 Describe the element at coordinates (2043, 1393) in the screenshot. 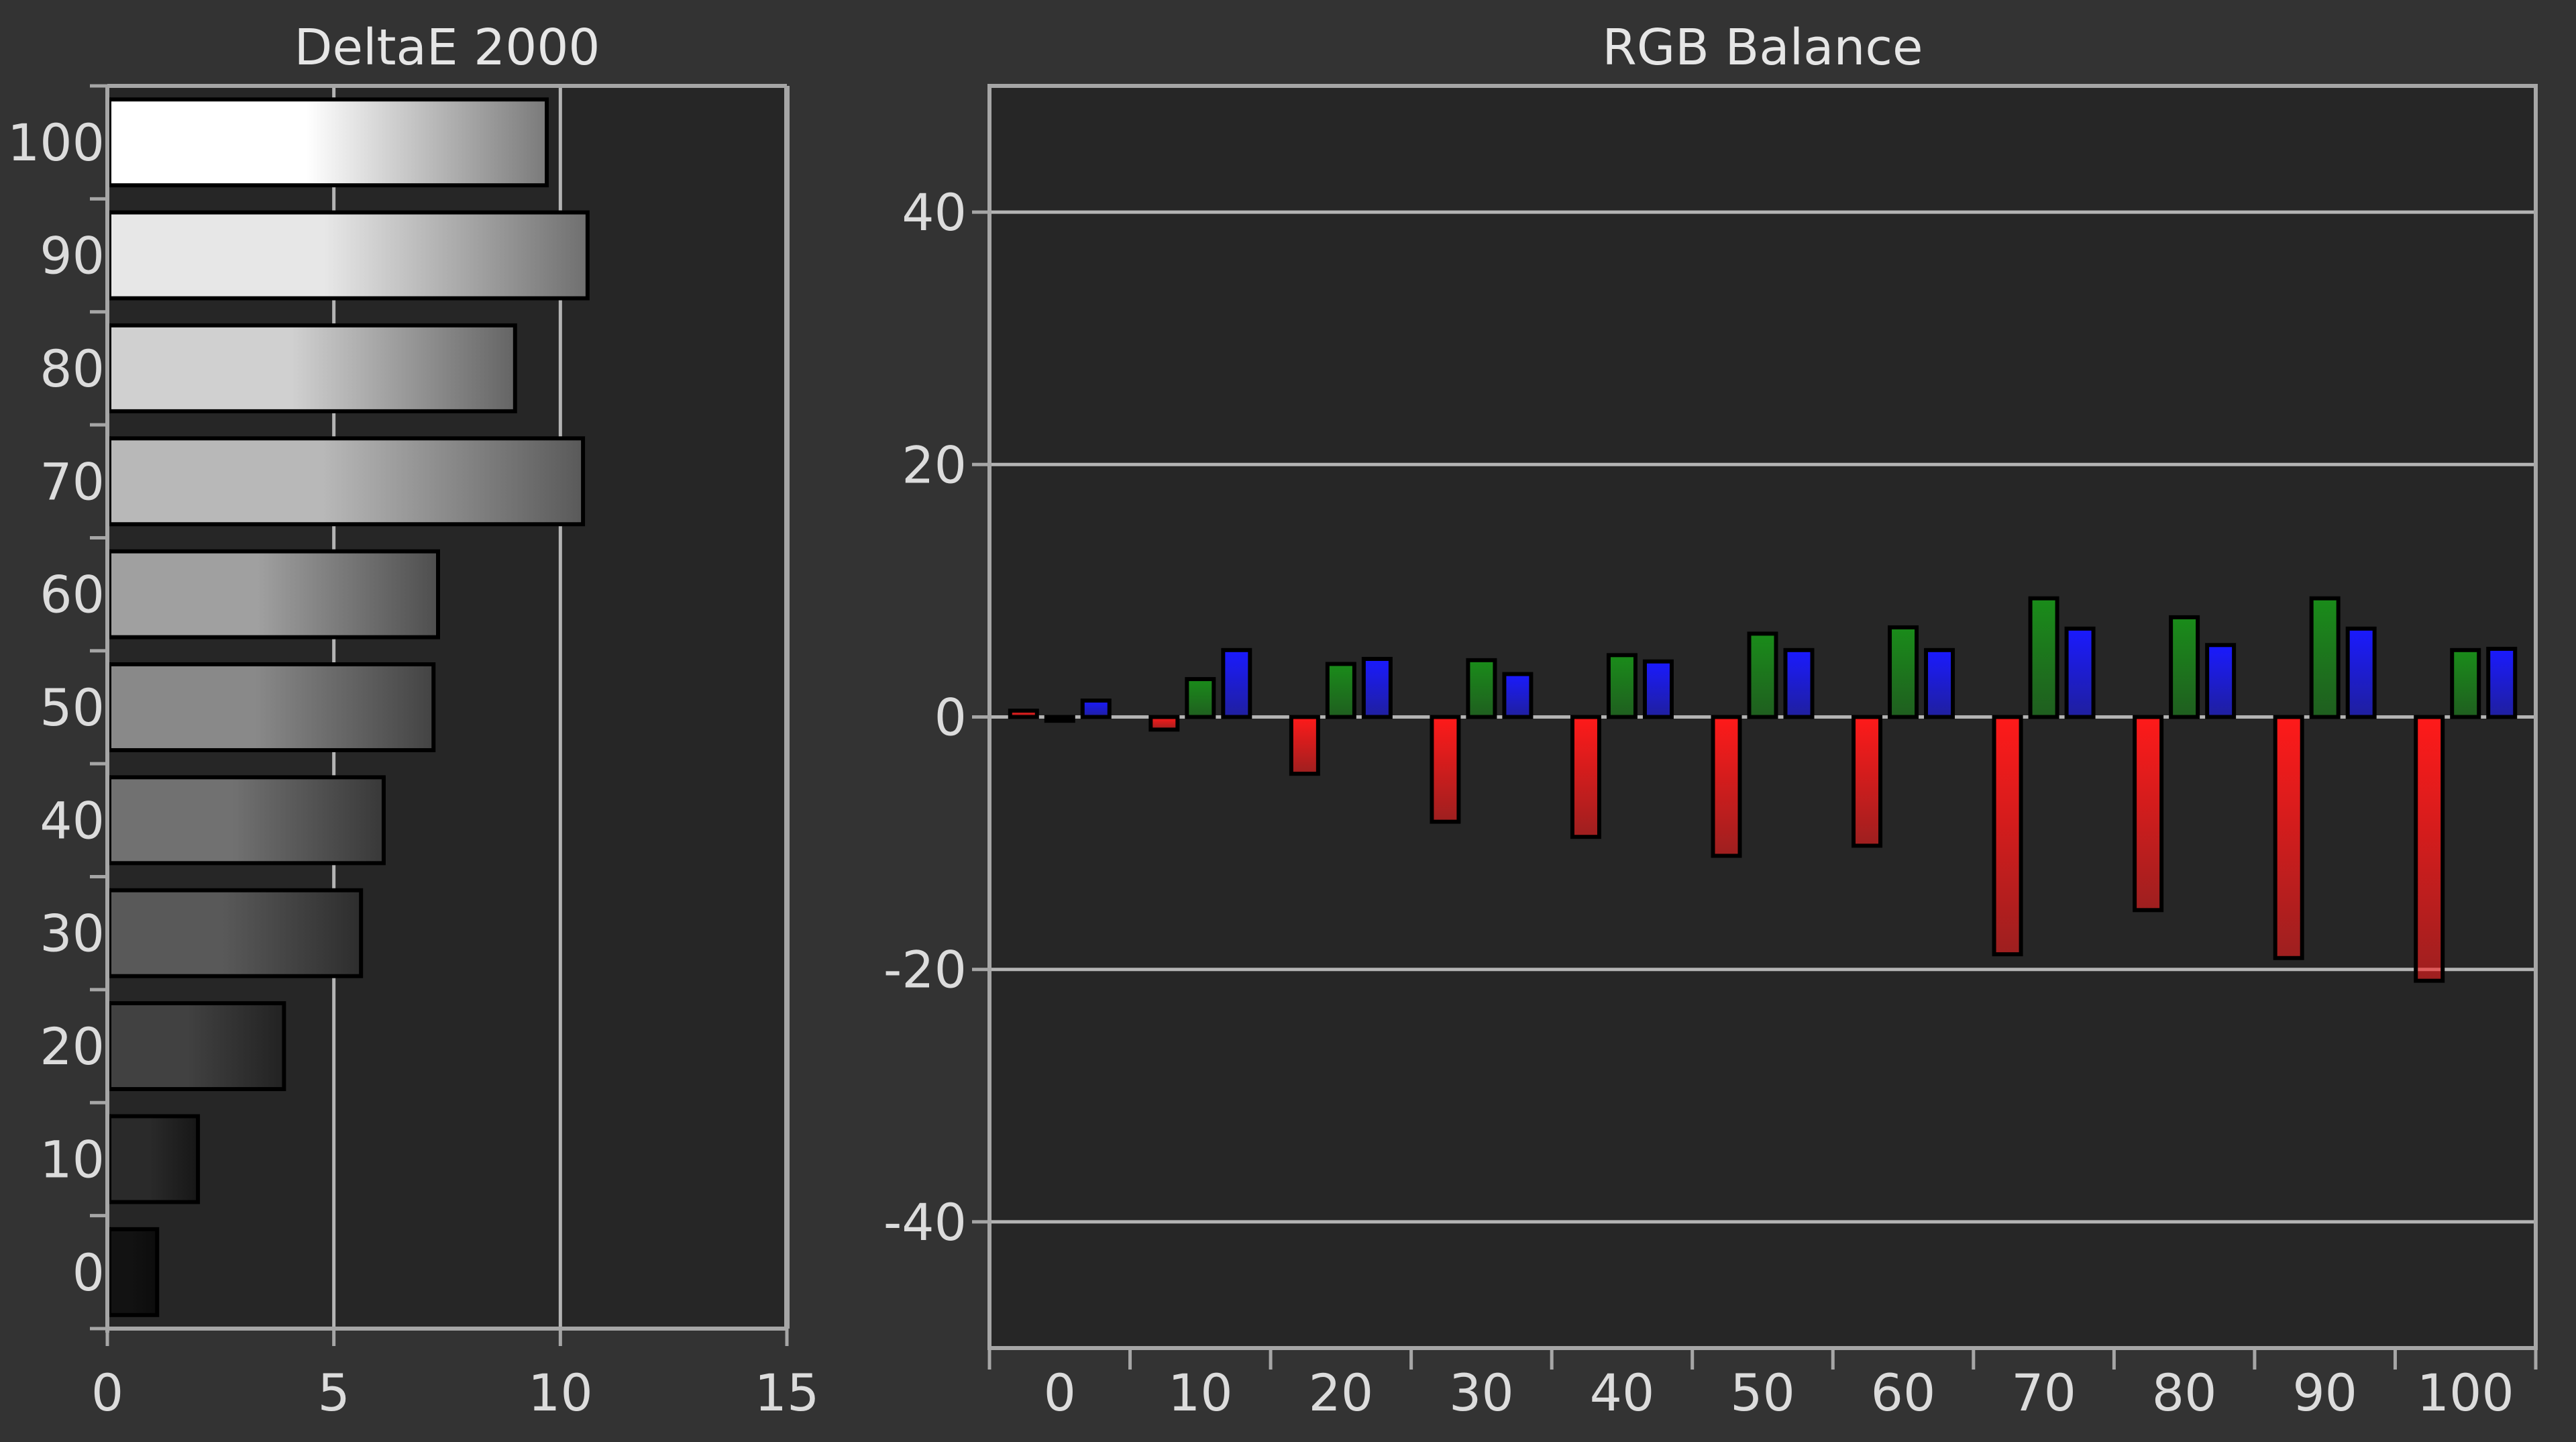

I see `rgb-x-tick-label: 70` at that location.